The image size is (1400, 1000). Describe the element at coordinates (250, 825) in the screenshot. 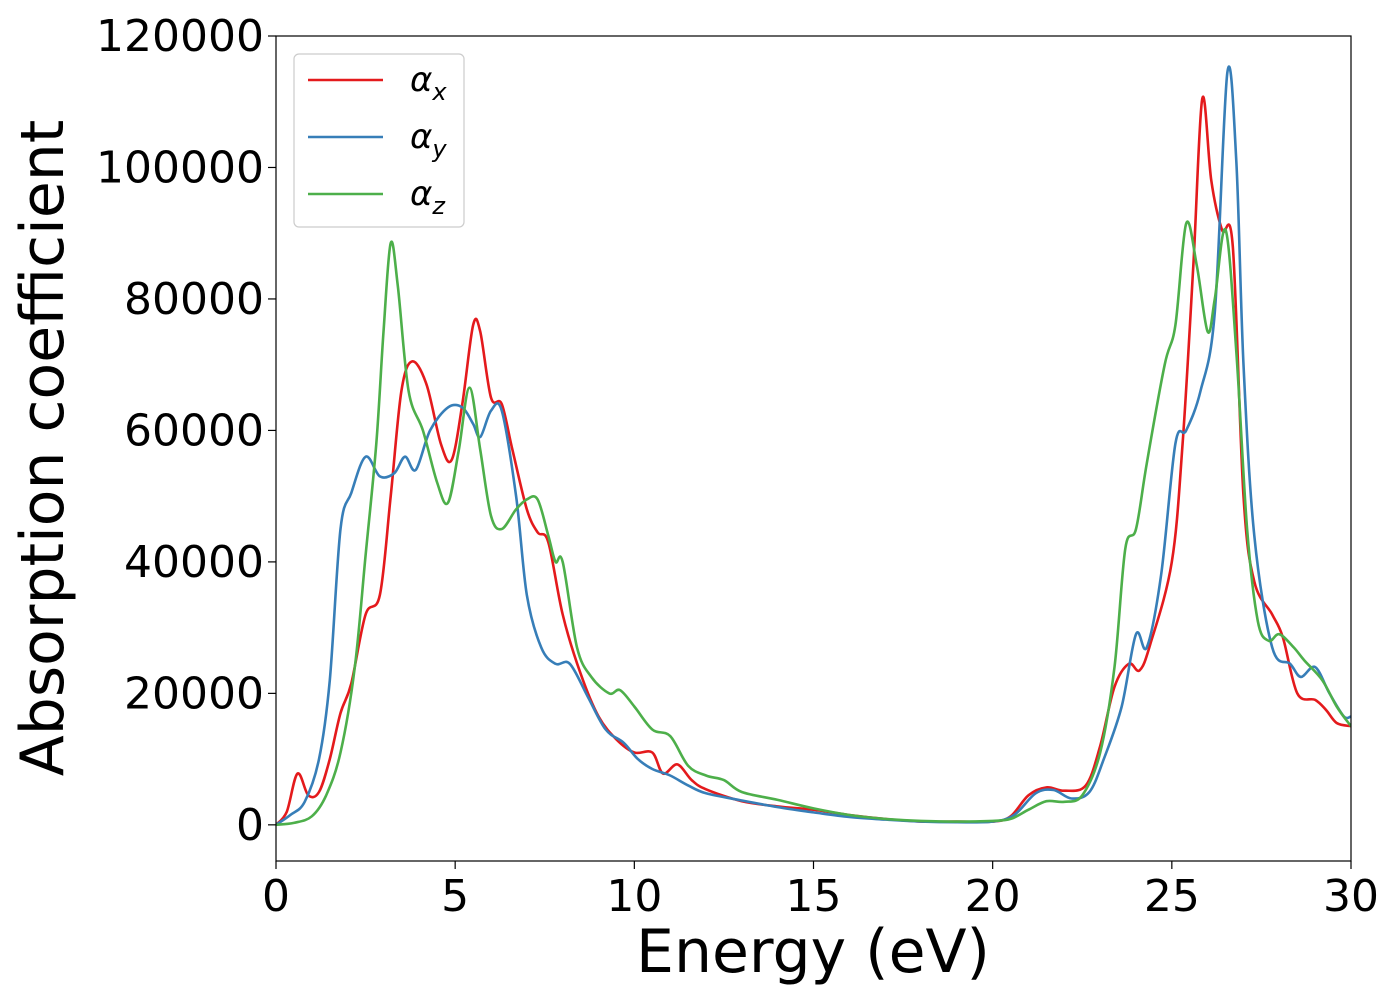

I see `y-tick-label: 0` at that location.